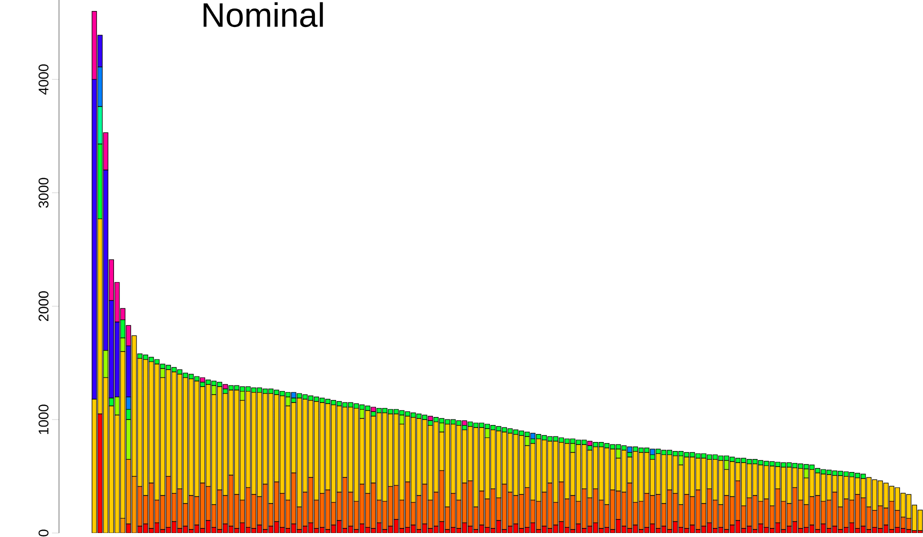  Describe the element at coordinates (43, 193) in the screenshot. I see `y-tick-label: 3000` at that location.